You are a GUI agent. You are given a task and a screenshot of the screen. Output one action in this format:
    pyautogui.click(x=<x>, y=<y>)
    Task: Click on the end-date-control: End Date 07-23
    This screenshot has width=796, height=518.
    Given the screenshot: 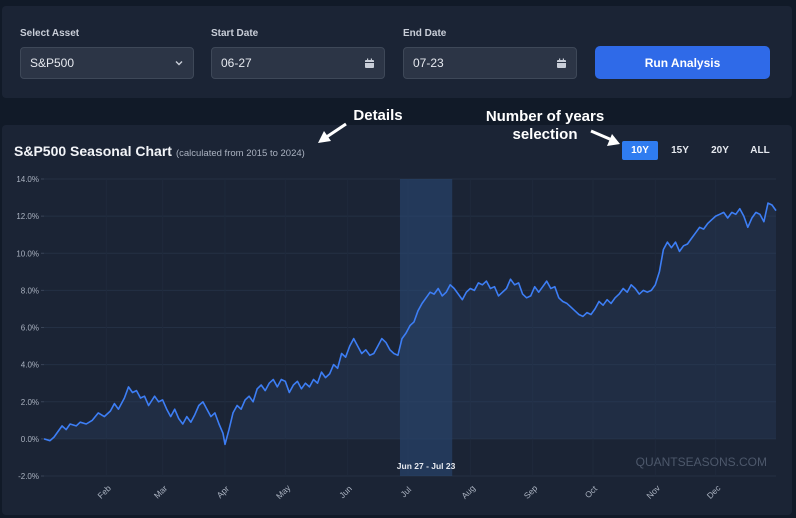 What is the action you would take?
    pyautogui.click(x=490, y=53)
    